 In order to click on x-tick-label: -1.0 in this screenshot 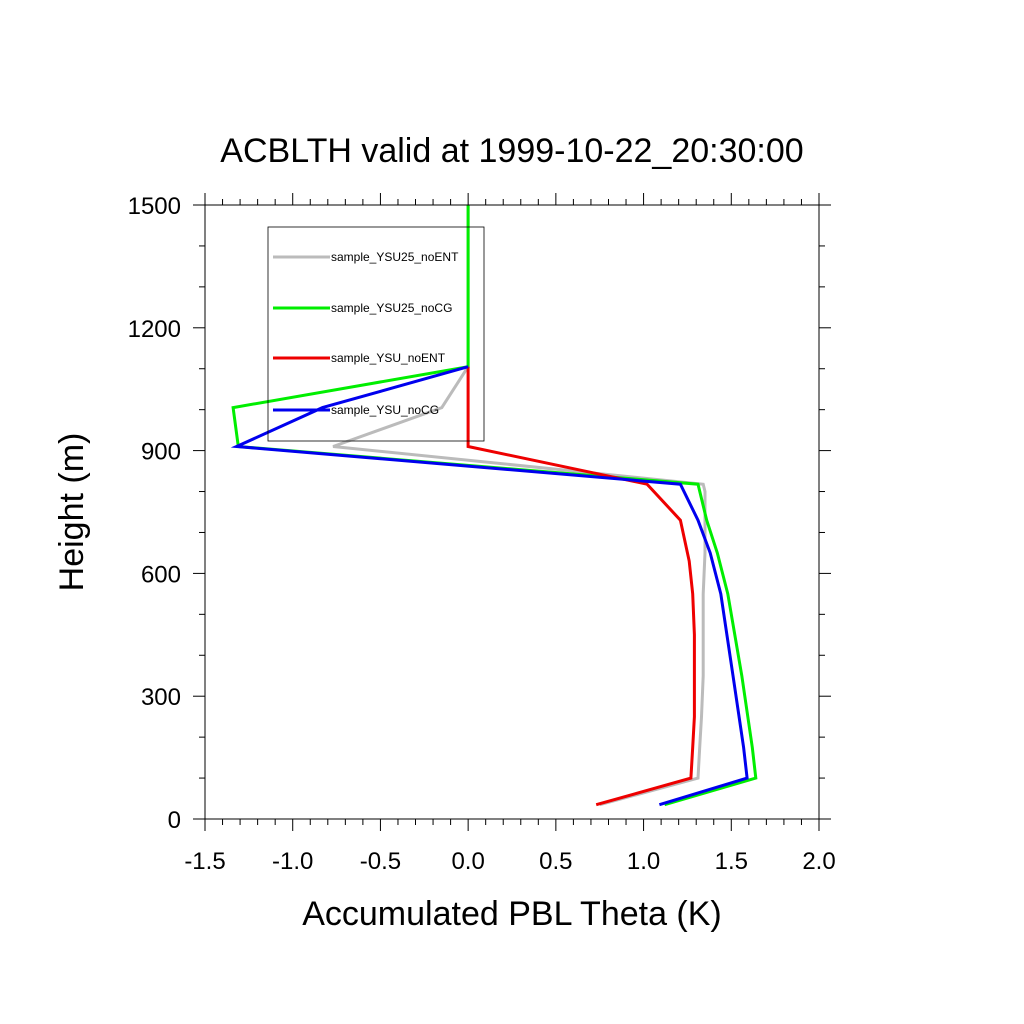, I will do `click(292, 861)`.